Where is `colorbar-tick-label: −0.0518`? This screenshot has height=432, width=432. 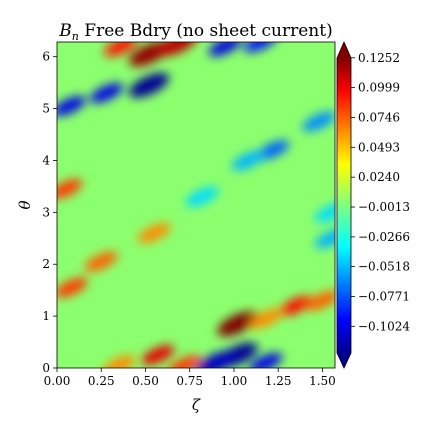 colorbar-tick-label: −0.0518 is located at coordinates (384, 267).